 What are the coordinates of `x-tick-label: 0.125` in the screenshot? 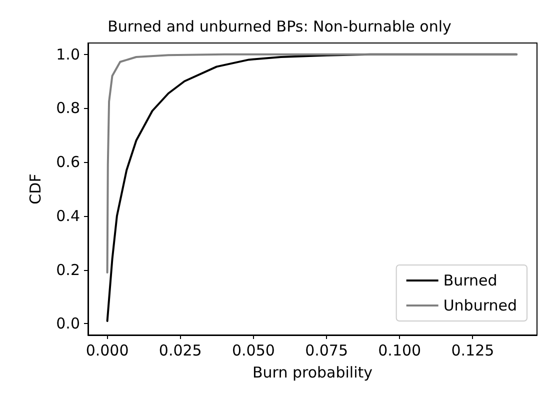 It's located at (472, 351).